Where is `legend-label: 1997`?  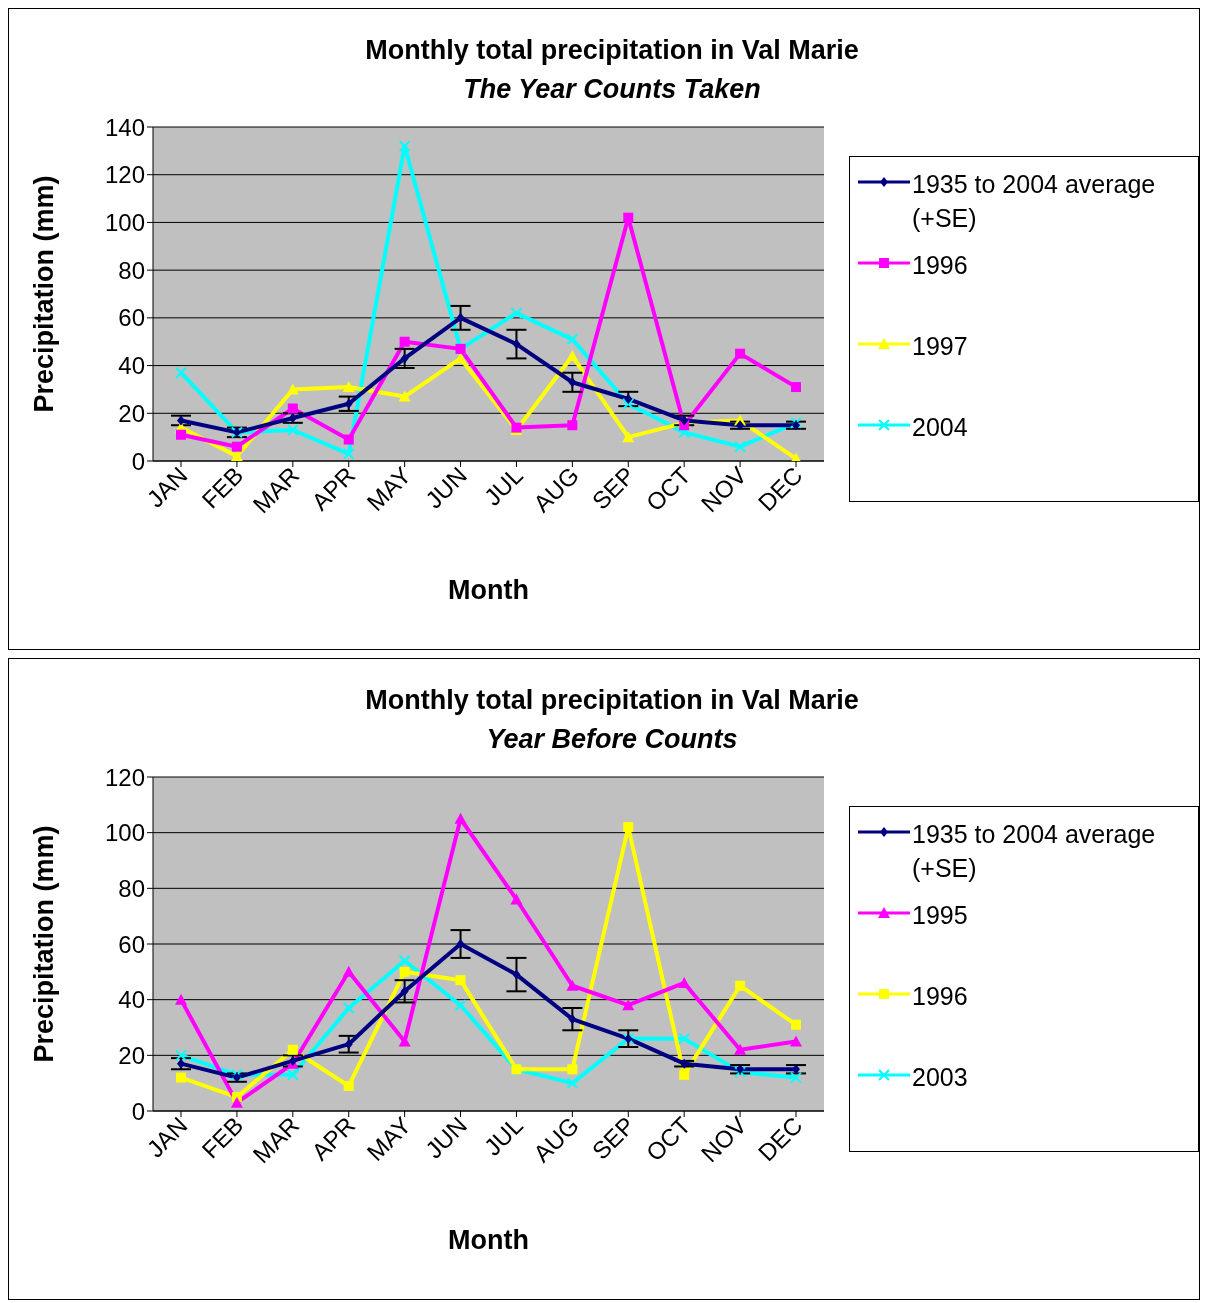 legend-label: 1997 is located at coordinates (940, 346).